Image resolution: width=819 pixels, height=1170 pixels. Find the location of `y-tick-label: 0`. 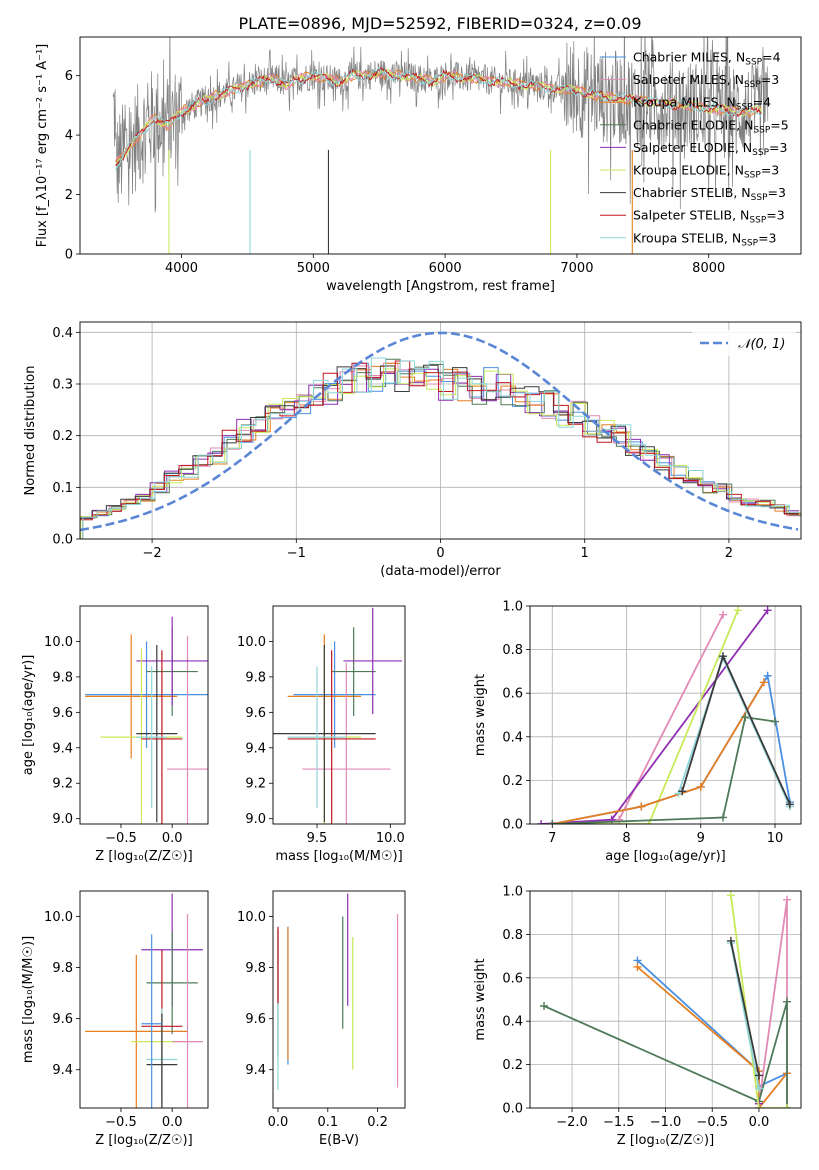

y-tick-label: 0 is located at coordinates (69, 255).